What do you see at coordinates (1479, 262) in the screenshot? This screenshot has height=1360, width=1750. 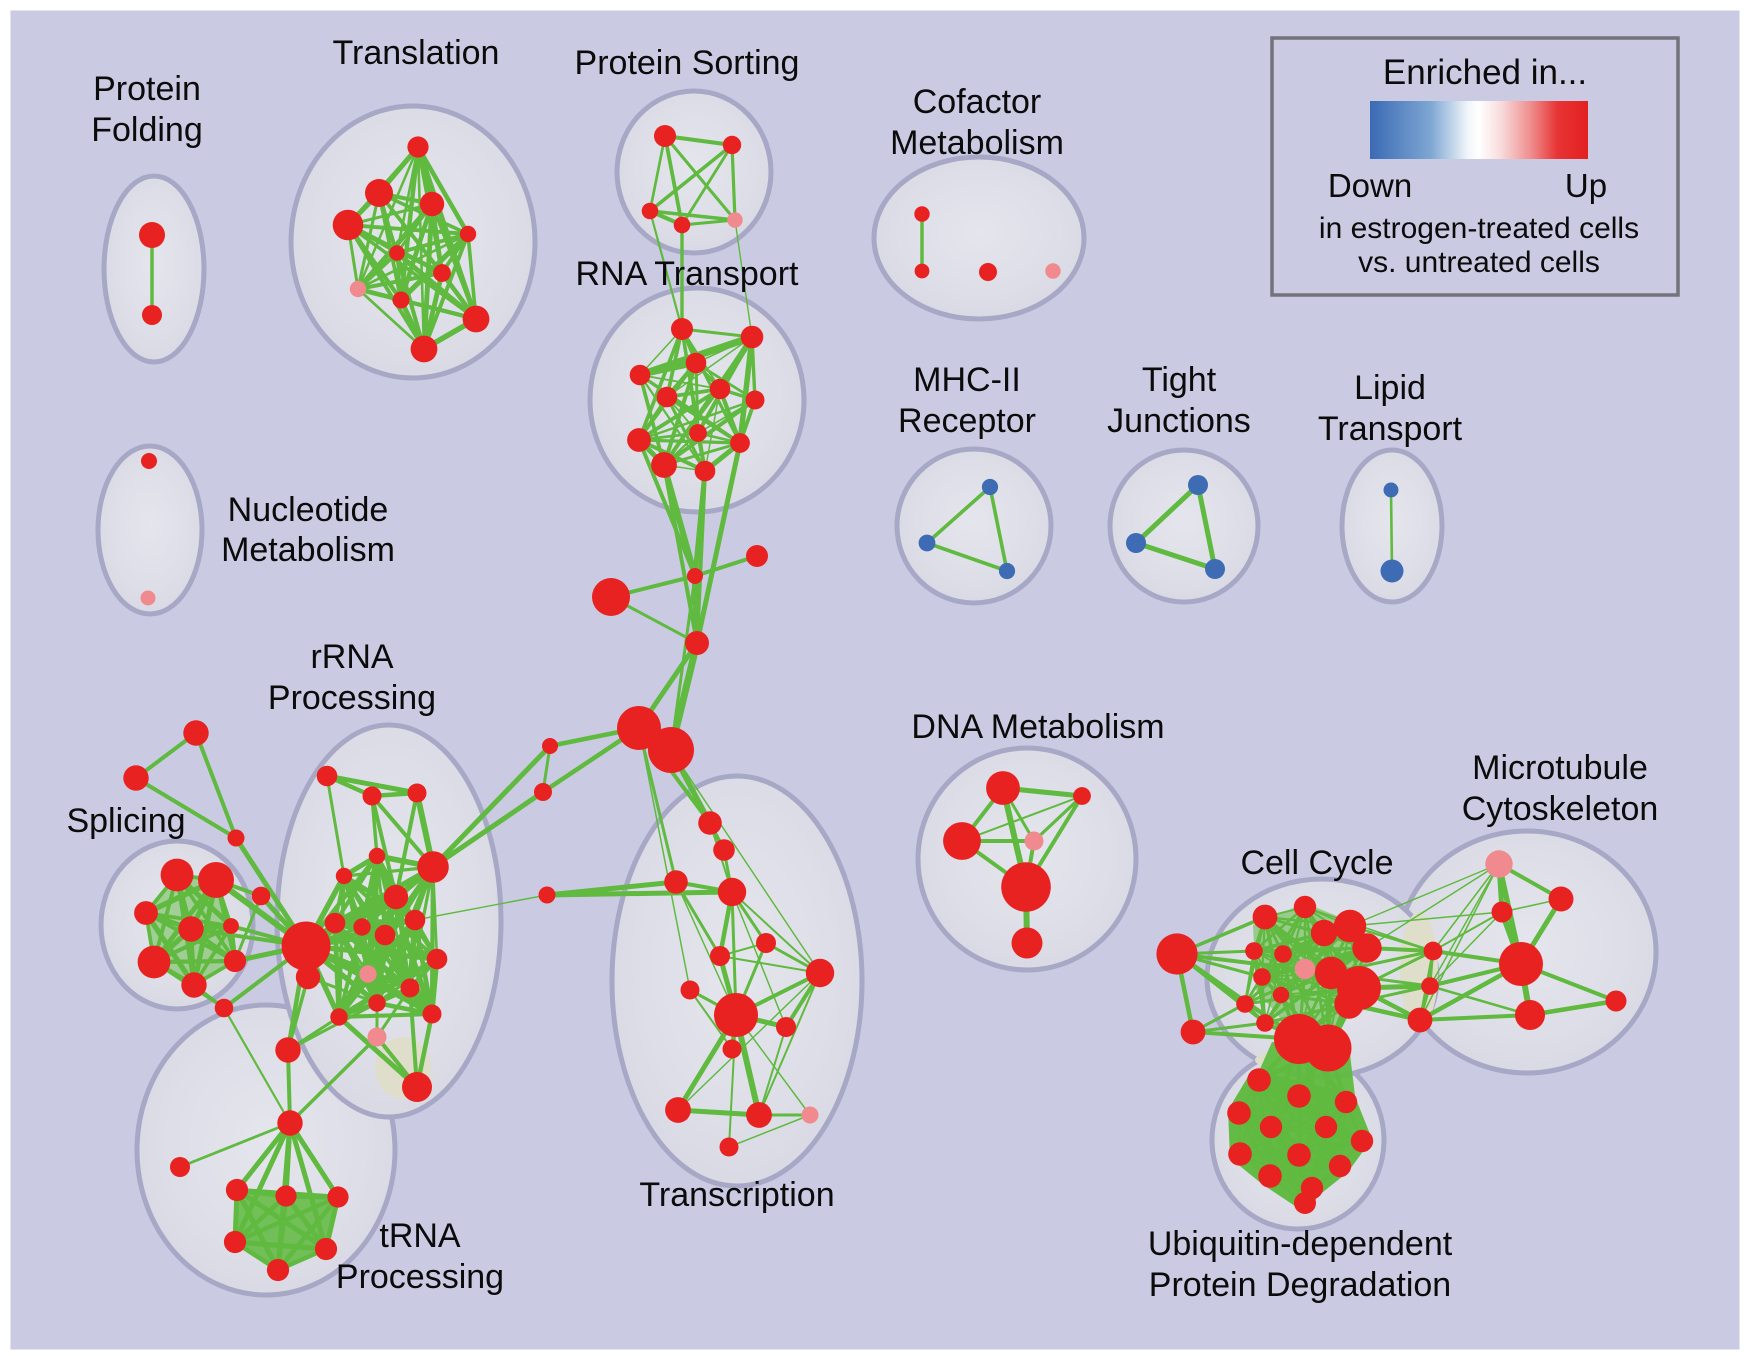 I see `svg-text: vs. untreated cells` at bounding box center [1479, 262].